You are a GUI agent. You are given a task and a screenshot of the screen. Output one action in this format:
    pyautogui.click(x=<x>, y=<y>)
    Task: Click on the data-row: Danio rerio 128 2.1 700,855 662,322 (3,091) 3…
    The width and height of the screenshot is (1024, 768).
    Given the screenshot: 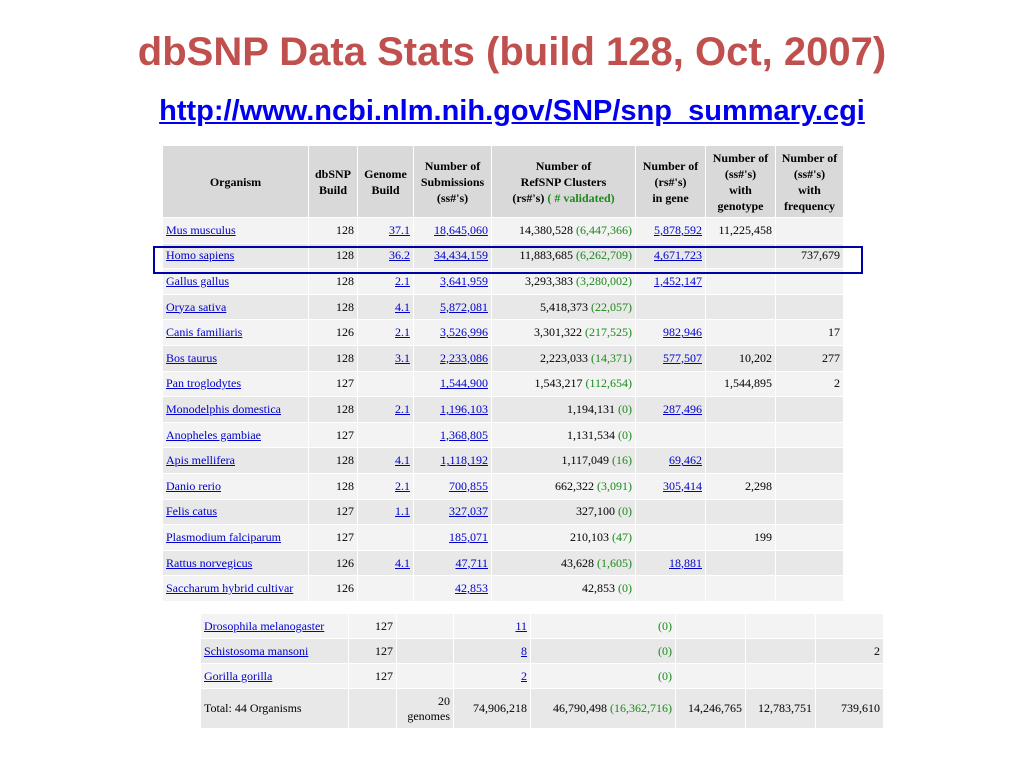 What is the action you would take?
    pyautogui.click(x=503, y=486)
    